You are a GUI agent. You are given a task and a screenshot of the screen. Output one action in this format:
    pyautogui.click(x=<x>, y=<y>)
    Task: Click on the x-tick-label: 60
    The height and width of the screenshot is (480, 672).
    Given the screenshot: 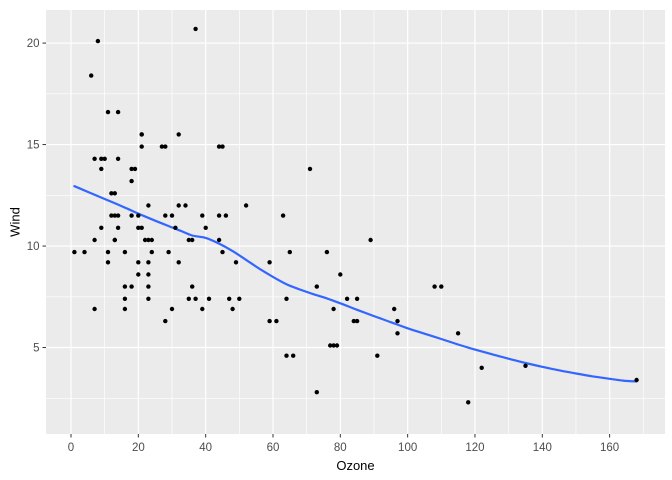 What is the action you would take?
    pyautogui.click(x=273, y=448)
    